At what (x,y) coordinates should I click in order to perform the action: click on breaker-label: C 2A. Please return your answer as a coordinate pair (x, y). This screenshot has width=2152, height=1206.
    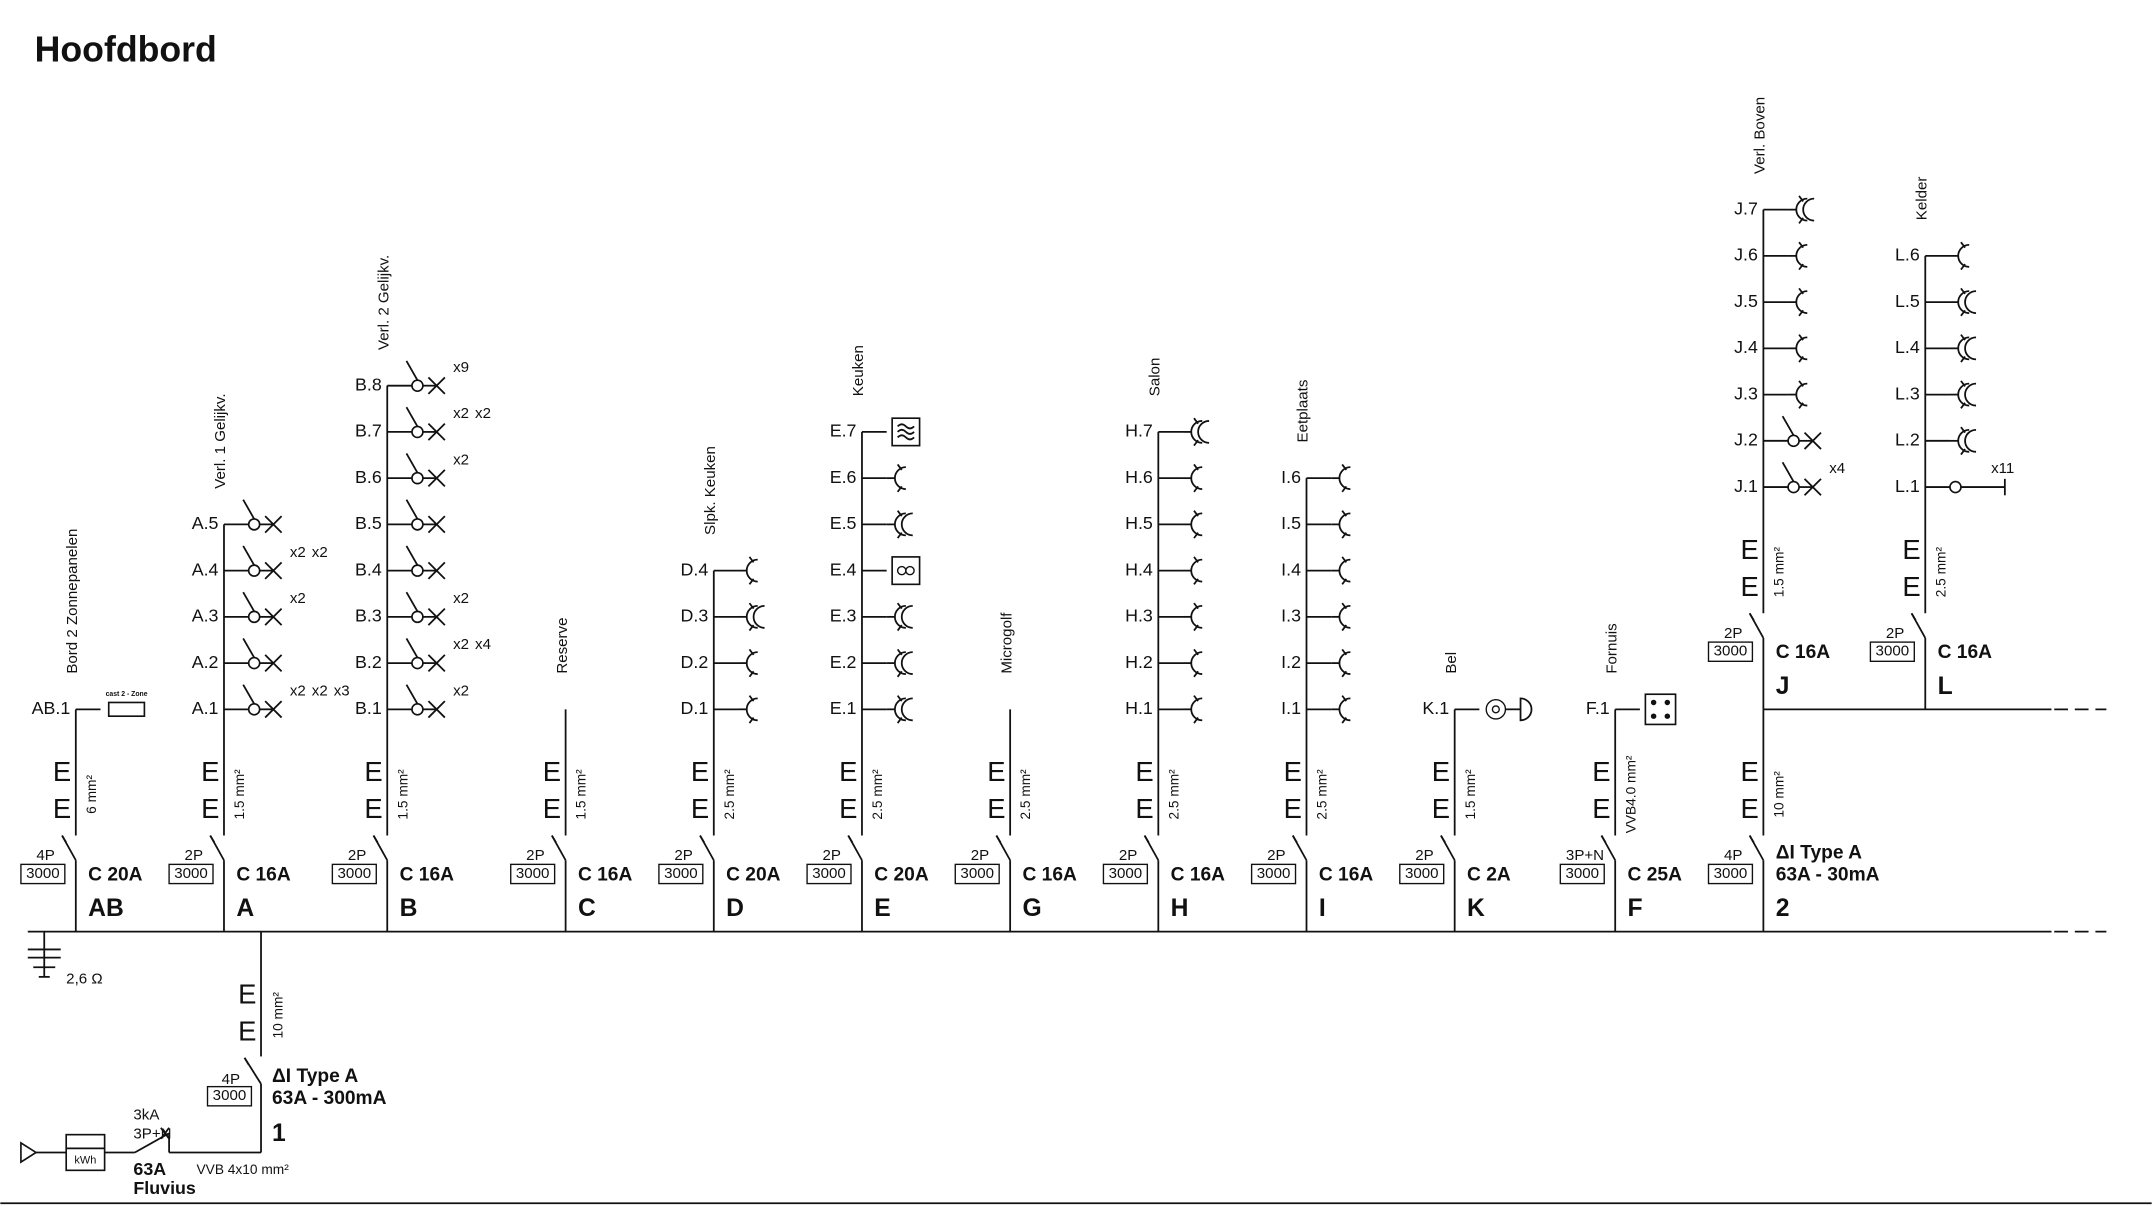
    Looking at the image, I should click on (1489, 874).